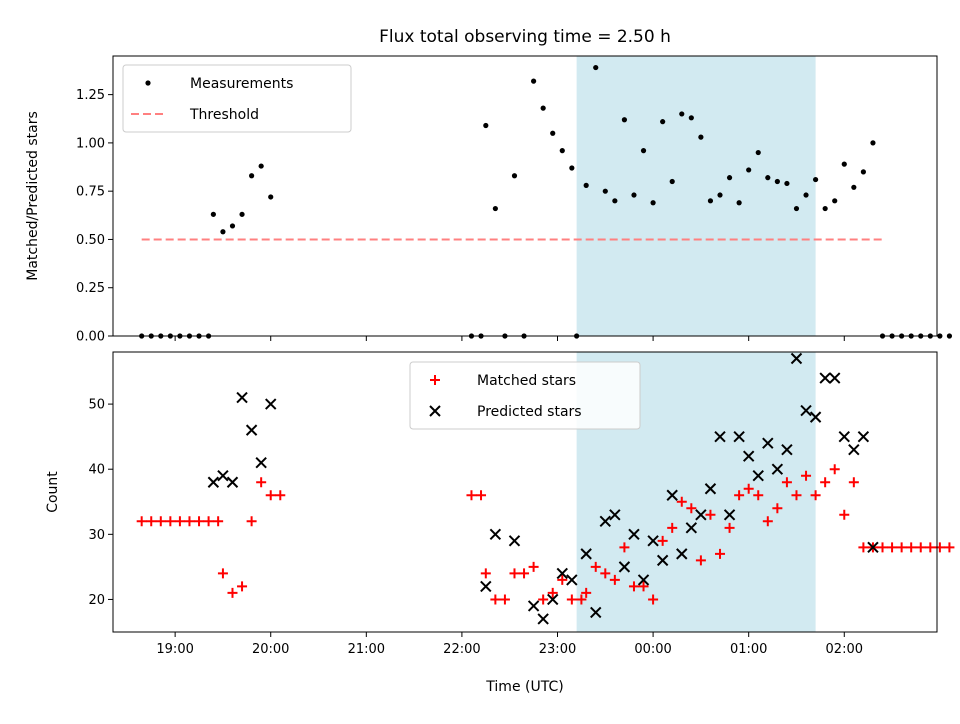  Describe the element at coordinates (696, 196) in the screenshot. I see `observing-window-span` at that location.